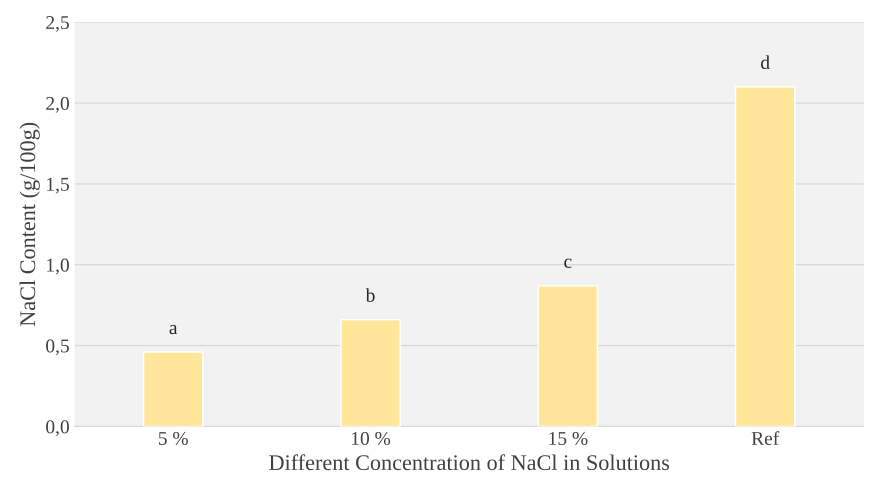 The image size is (877, 493). Describe the element at coordinates (568, 439) in the screenshot. I see `x-tick-label: 15 %` at that location.